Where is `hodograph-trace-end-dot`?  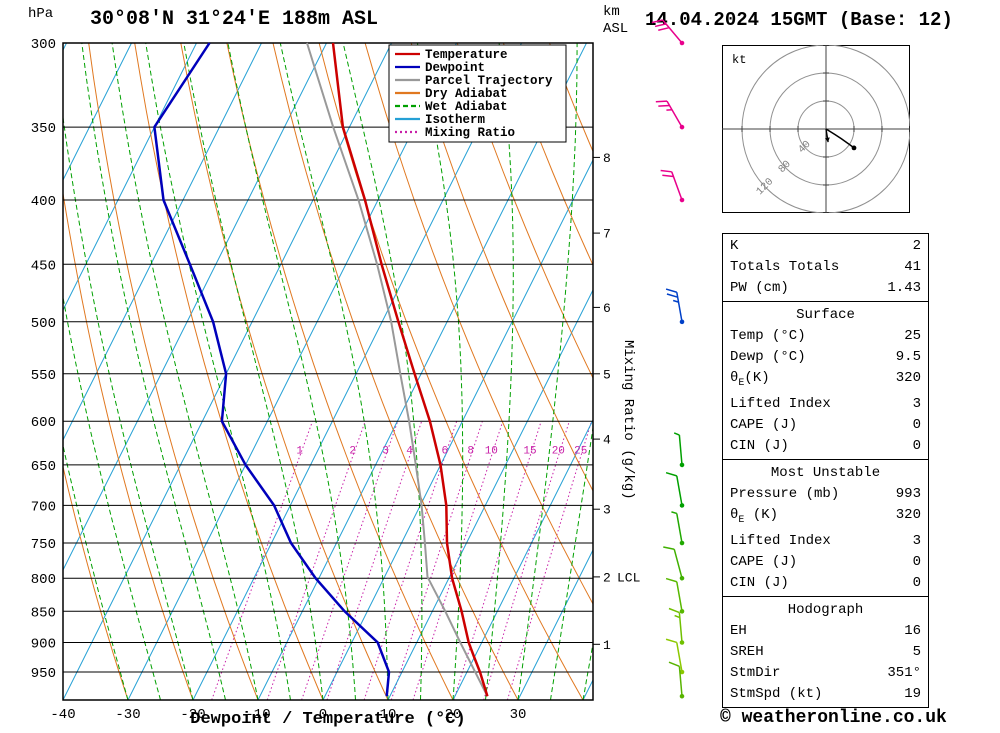 hodograph-trace-end-dot is located at coordinates (854, 148).